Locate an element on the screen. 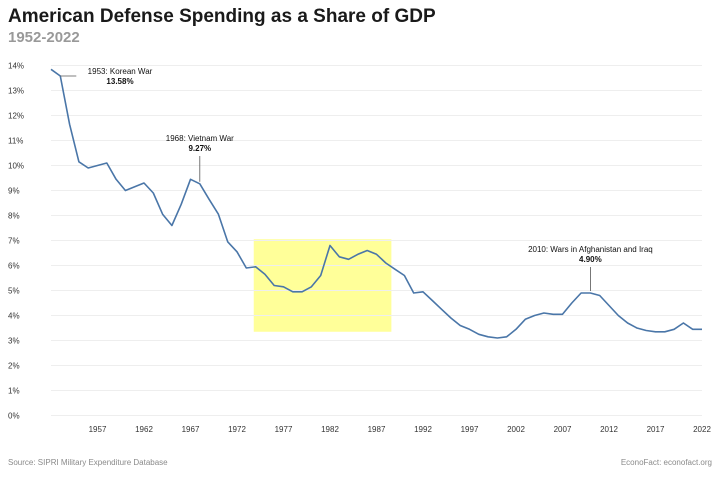 This screenshot has width=720, height=480. x-tick-label: 2022 is located at coordinates (702, 429).